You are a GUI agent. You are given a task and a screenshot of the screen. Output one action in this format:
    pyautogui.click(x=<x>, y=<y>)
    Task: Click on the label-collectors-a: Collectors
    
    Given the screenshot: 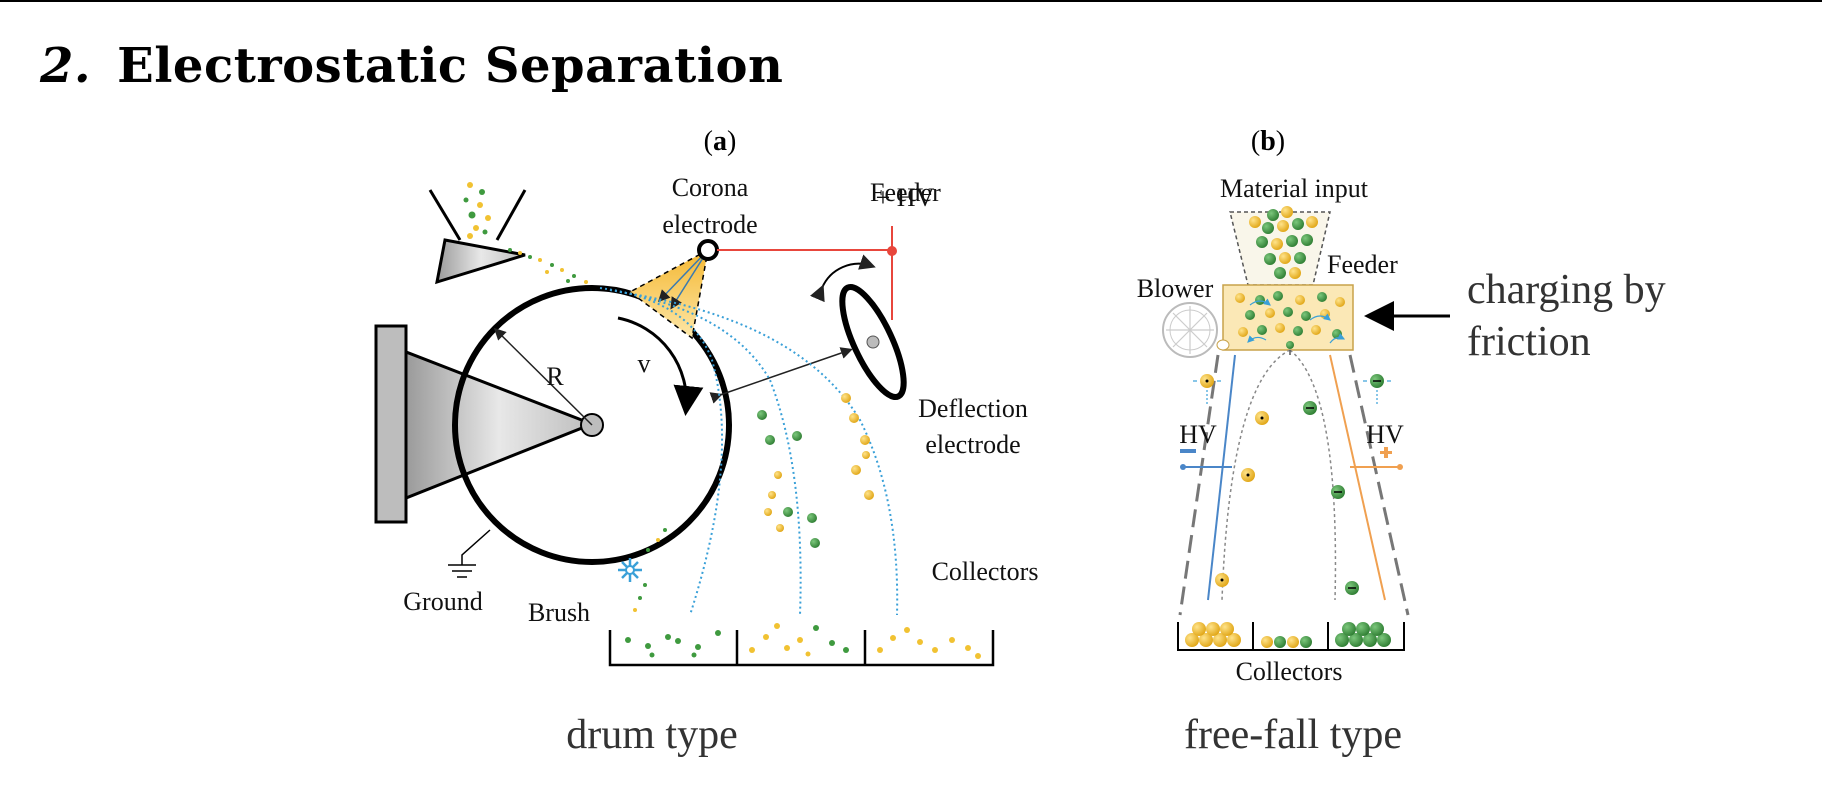 What is the action you would take?
    pyautogui.click(x=985, y=571)
    